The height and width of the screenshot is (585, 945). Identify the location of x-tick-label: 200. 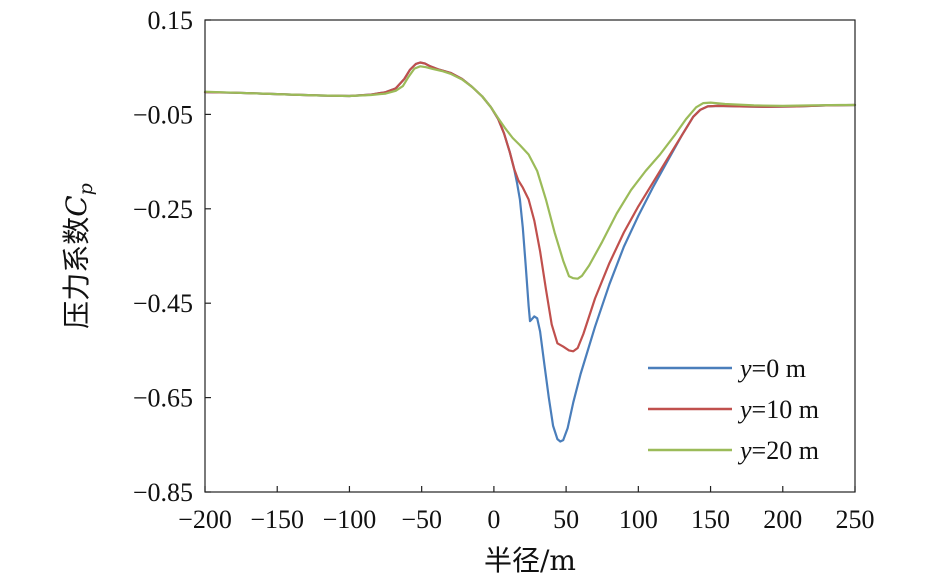
(782, 519).